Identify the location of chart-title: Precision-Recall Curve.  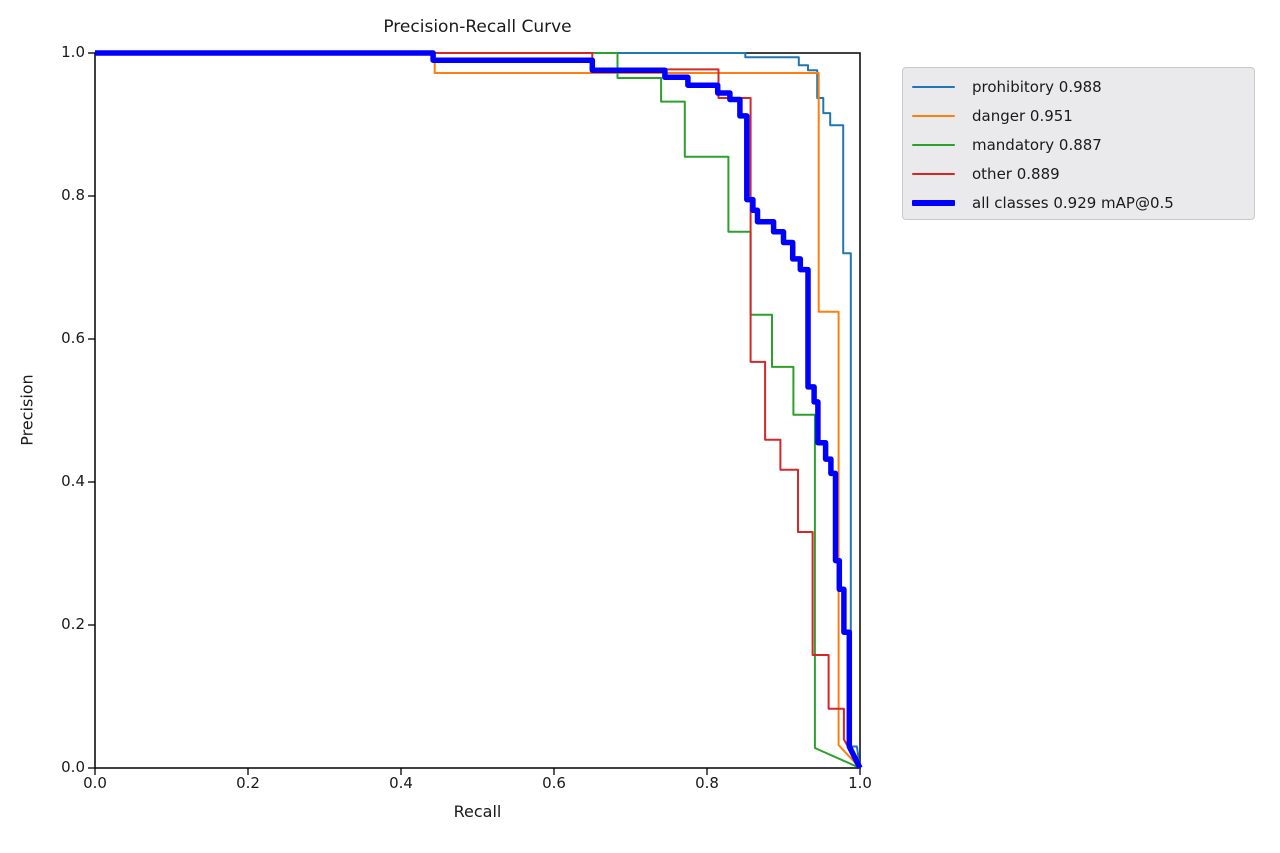
(477, 27).